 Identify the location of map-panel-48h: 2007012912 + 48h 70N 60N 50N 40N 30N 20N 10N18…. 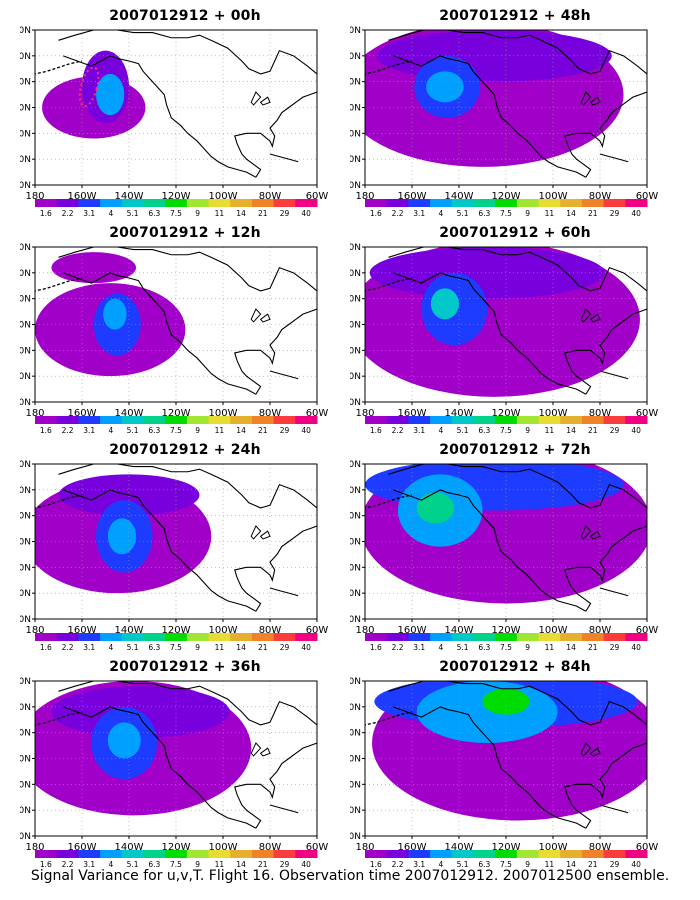
(515, 115).